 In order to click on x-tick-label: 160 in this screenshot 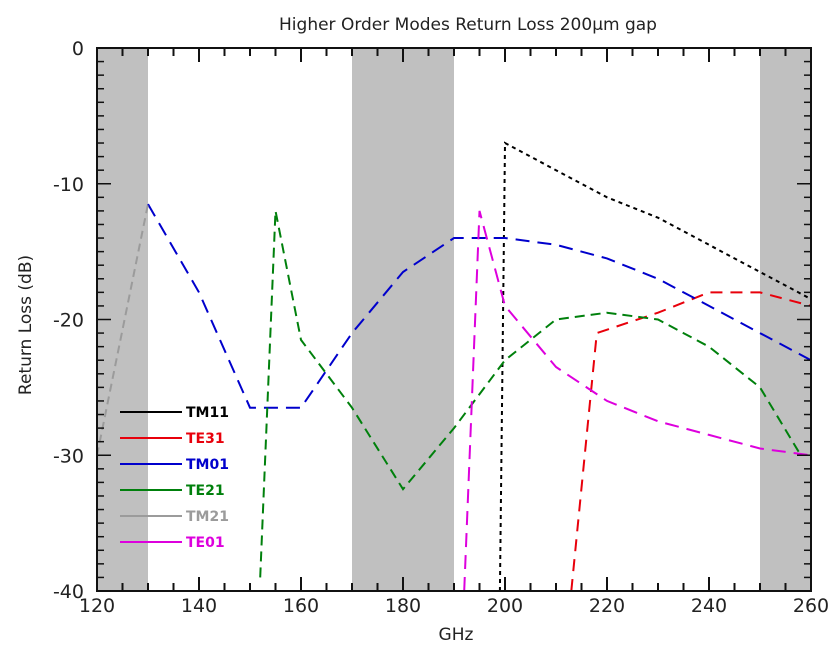, I will do `click(301, 606)`.